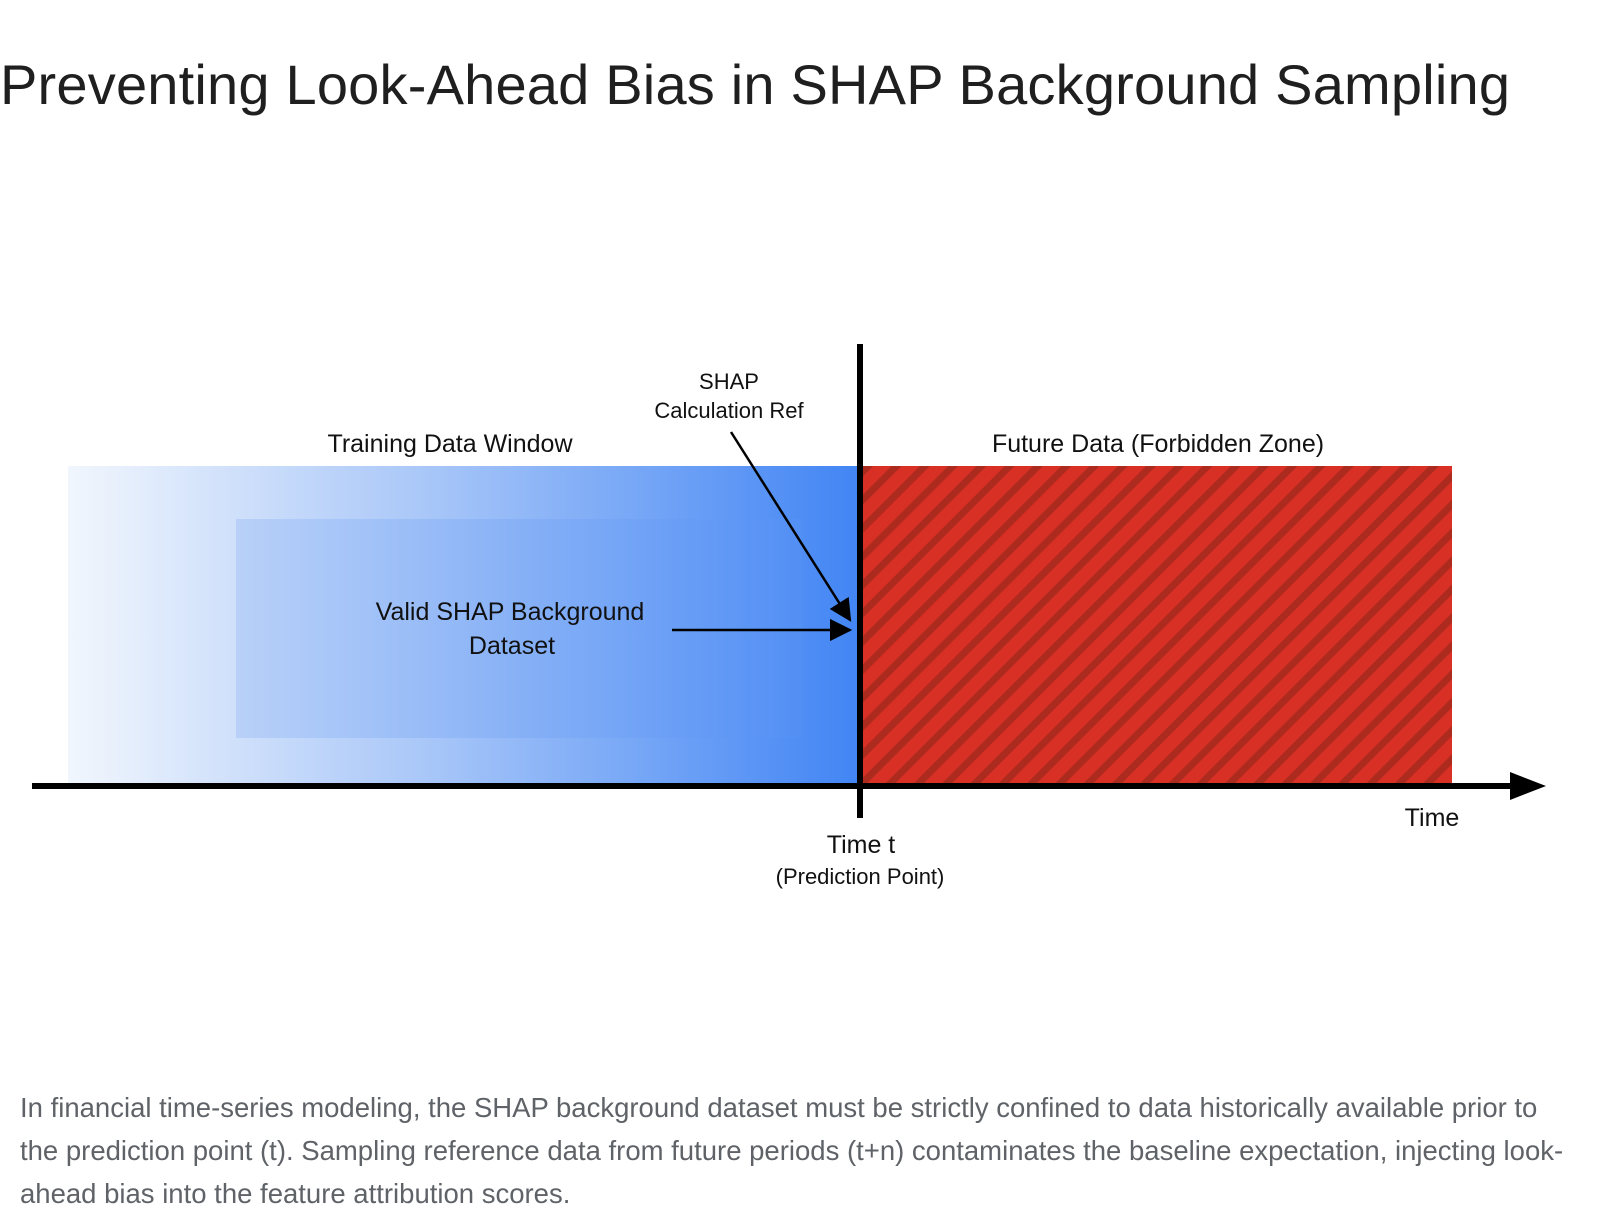 This screenshot has width=1600, height=1226. Describe the element at coordinates (861, 845) in the screenshot. I see `time-t-label: Time t` at that location.